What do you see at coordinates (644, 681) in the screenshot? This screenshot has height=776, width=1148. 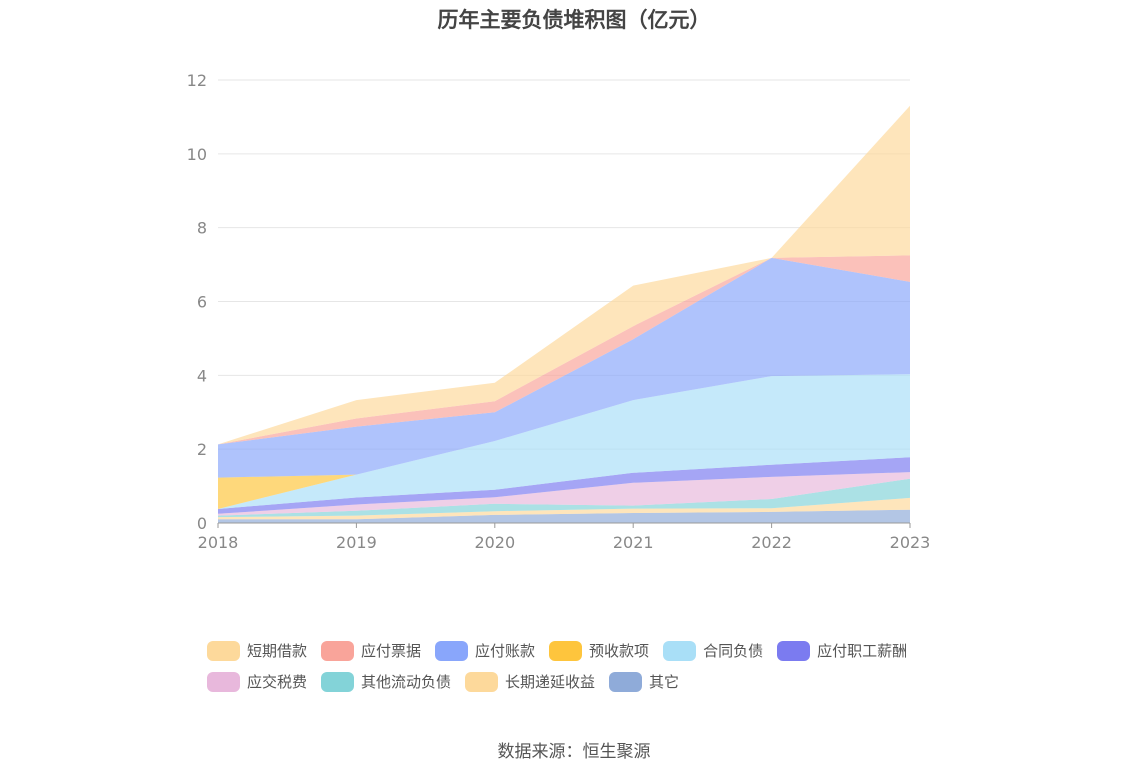 I see `legend-item: 其它` at bounding box center [644, 681].